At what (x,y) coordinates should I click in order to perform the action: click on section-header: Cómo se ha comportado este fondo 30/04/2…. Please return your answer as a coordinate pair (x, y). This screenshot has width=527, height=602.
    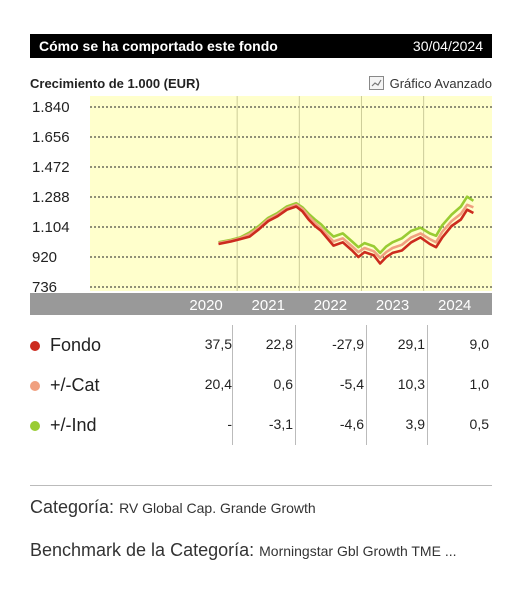
    Looking at the image, I should click on (261, 46).